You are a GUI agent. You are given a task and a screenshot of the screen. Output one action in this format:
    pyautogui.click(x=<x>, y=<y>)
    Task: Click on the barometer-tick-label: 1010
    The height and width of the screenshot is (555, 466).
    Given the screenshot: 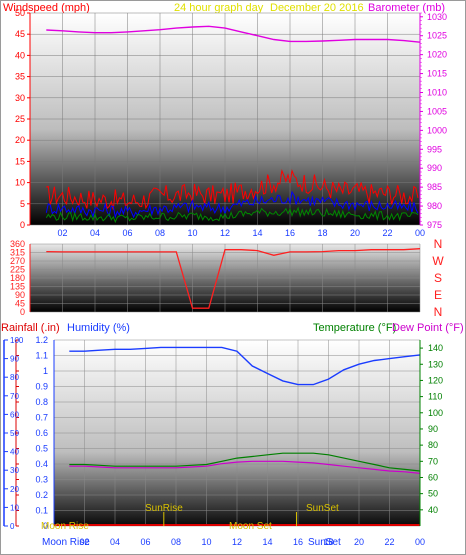 What is the action you would take?
    pyautogui.click(x=437, y=93)
    